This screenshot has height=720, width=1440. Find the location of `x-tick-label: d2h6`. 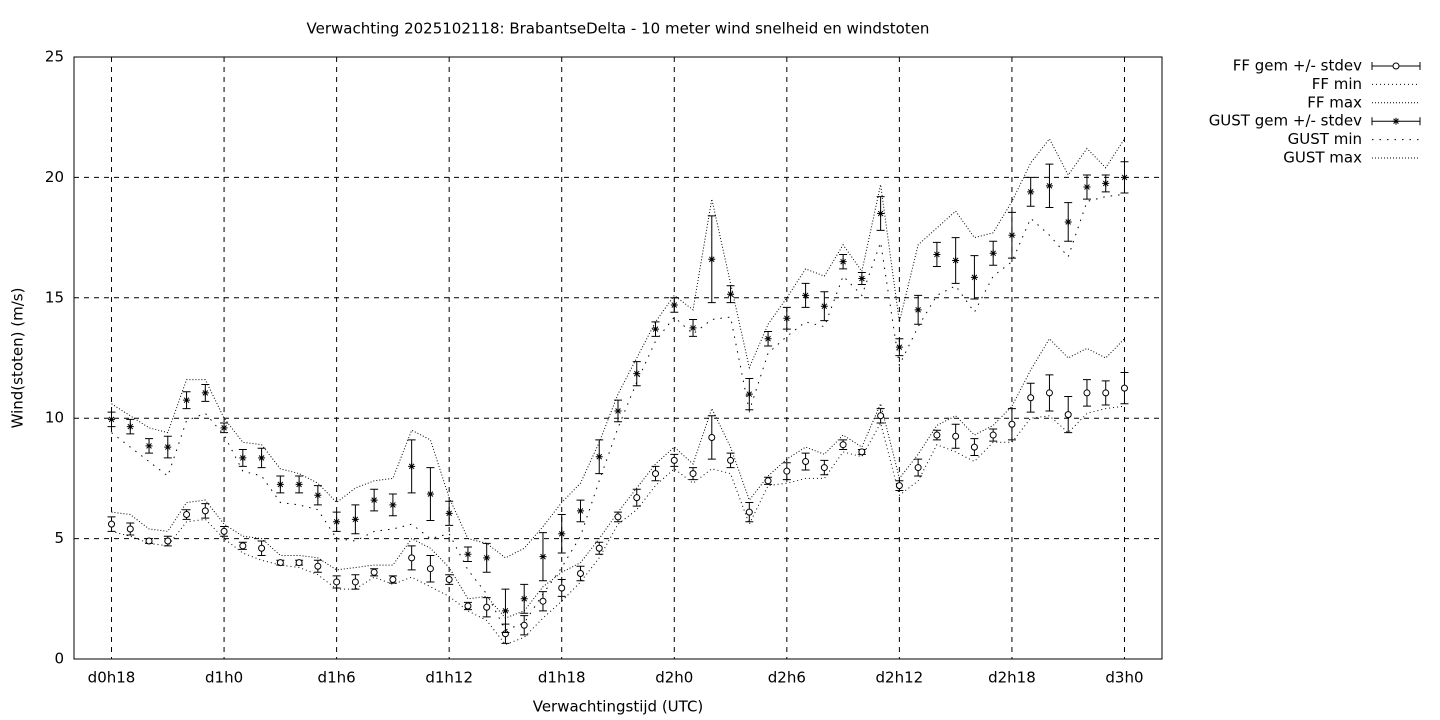

x-tick-label: d2h6 is located at coordinates (787, 678).